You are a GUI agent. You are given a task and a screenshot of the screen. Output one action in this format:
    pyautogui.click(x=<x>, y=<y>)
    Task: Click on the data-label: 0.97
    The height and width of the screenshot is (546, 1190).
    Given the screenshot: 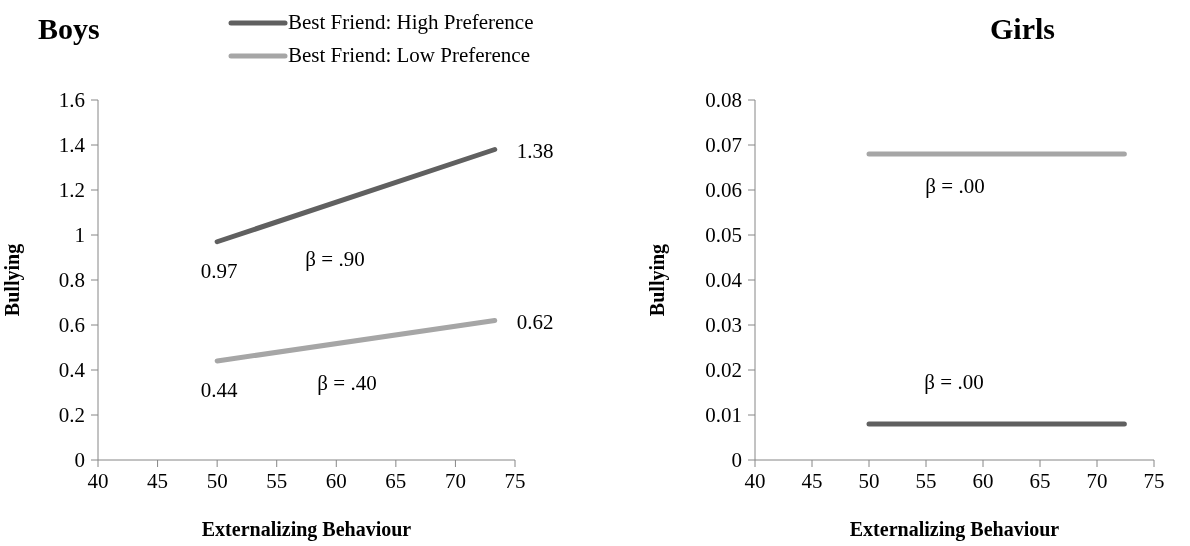 What is the action you would take?
    pyautogui.click(x=219, y=270)
    